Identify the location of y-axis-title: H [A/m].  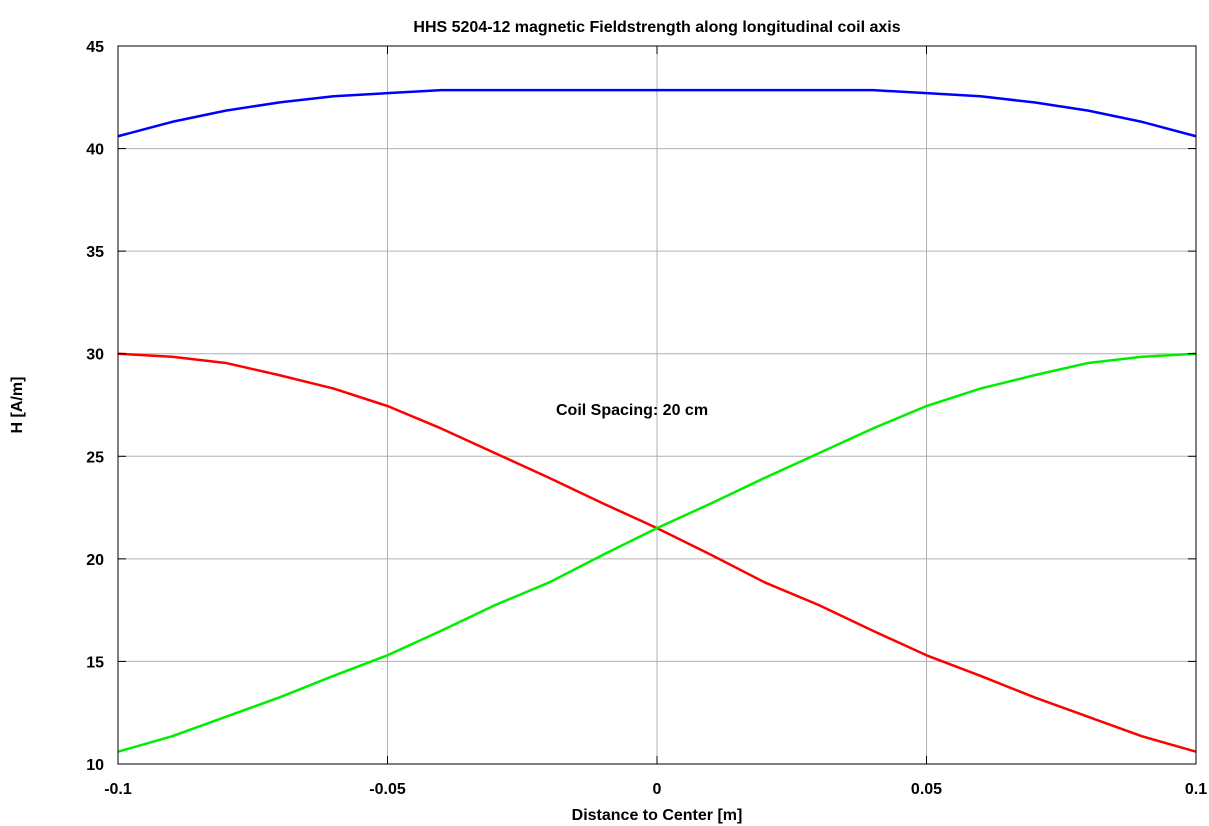
(17, 405).